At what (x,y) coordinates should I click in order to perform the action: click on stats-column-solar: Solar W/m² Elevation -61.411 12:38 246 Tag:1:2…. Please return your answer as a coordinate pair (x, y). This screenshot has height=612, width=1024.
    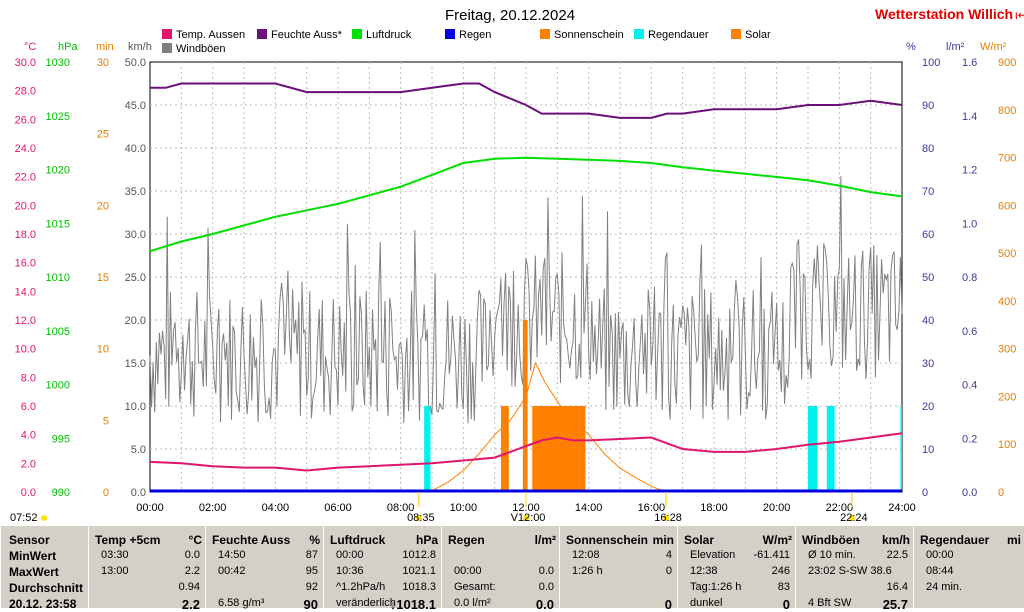
    Looking at the image, I should click on (736, 569).